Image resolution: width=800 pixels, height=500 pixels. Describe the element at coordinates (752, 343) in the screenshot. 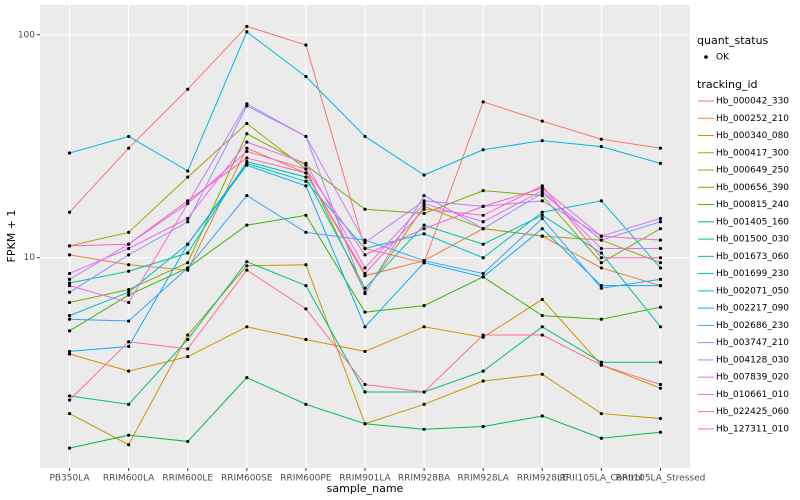

I see `legend-label: Hb_003747_210` at that location.